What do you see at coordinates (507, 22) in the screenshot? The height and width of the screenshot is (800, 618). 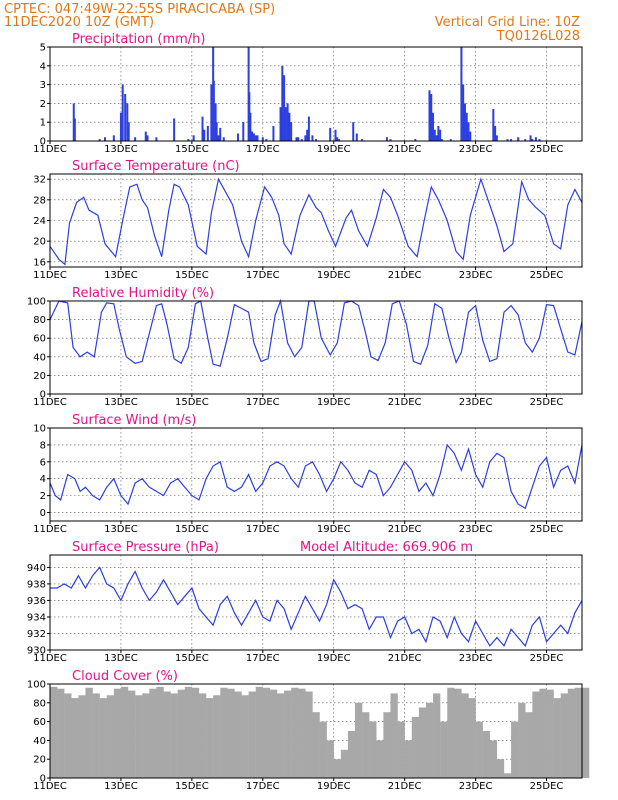 I see `header-grid-line: Vertical Grid Line: 10Z` at bounding box center [507, 22].